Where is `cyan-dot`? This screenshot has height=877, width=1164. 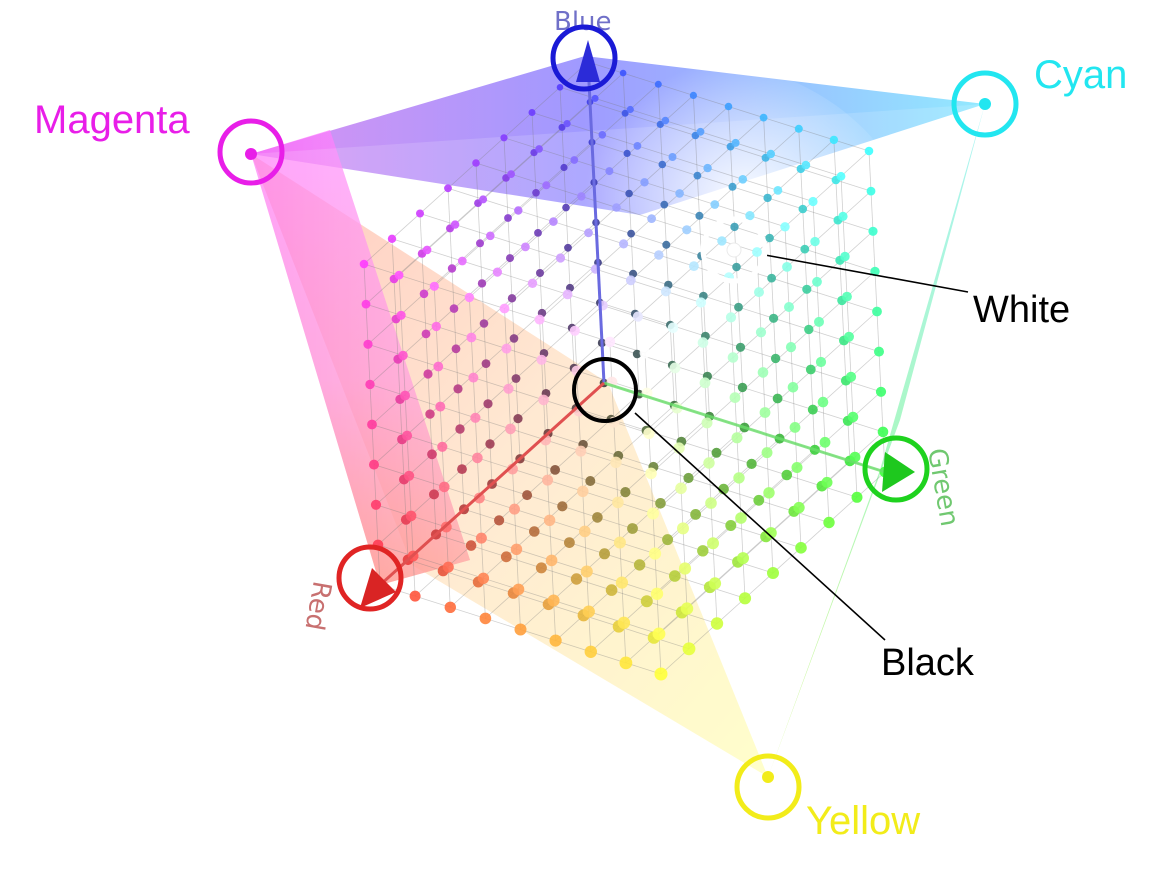
cyan-dot is located at coordinates (985, 104).